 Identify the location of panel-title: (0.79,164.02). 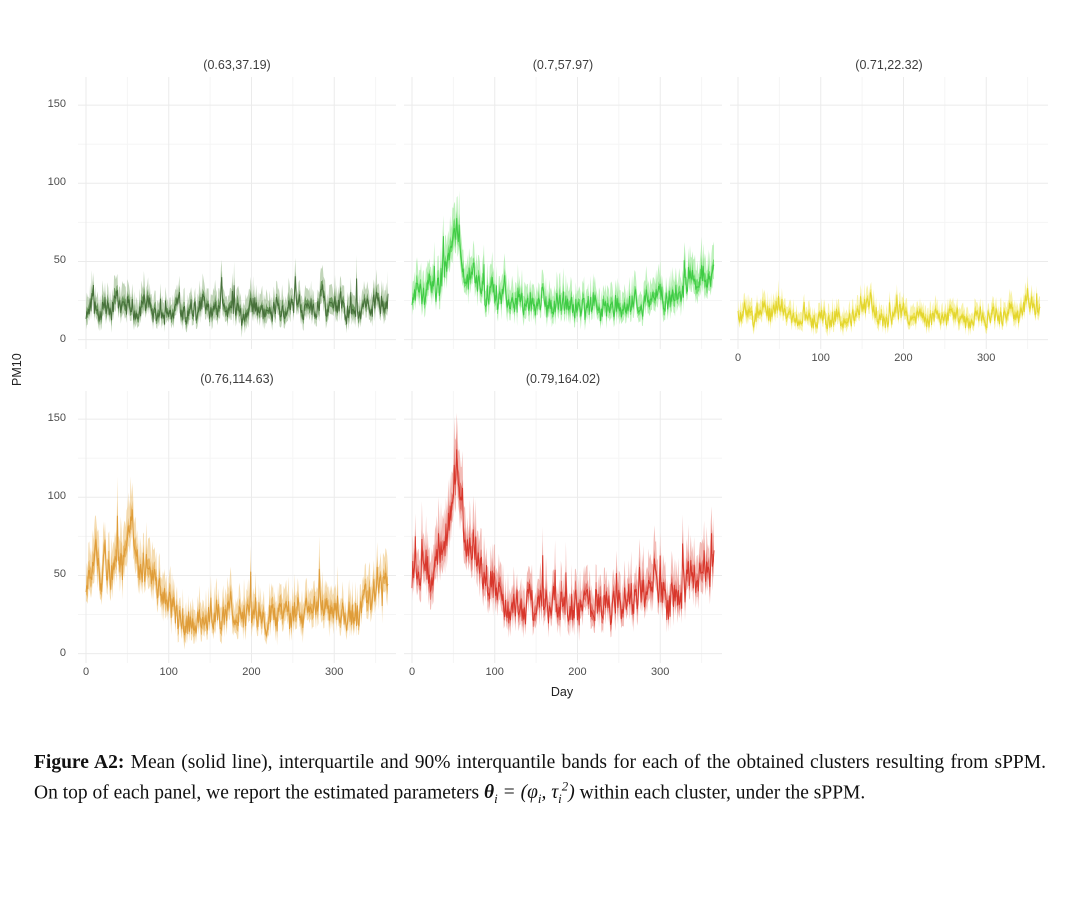
(563, 379).